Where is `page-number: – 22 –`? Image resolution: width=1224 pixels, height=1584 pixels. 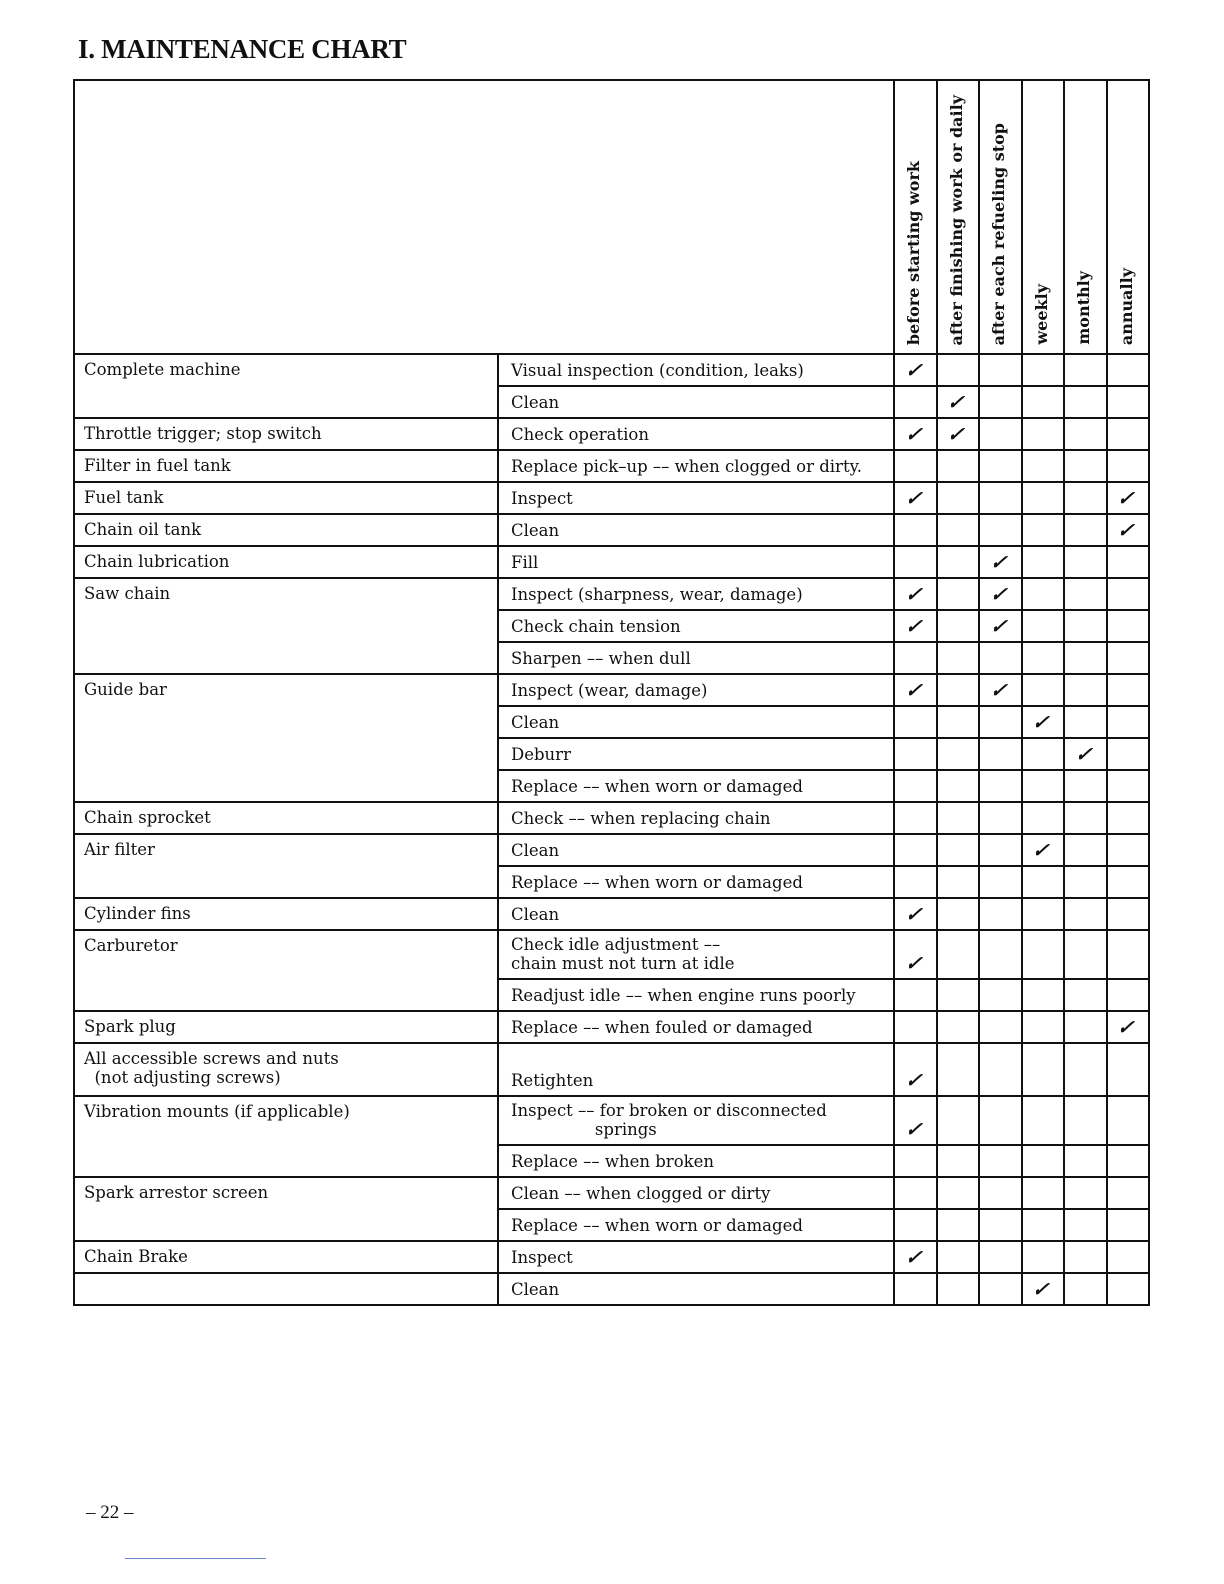
page-number: – 22 – is located at coordinates (110, 1512).